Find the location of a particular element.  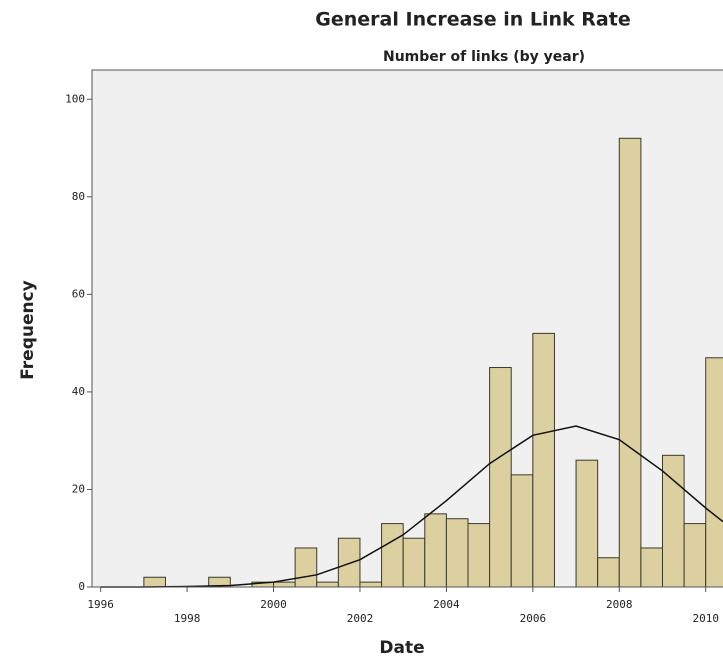

y-tick-label: 0 is located at coordinates (81, 586).